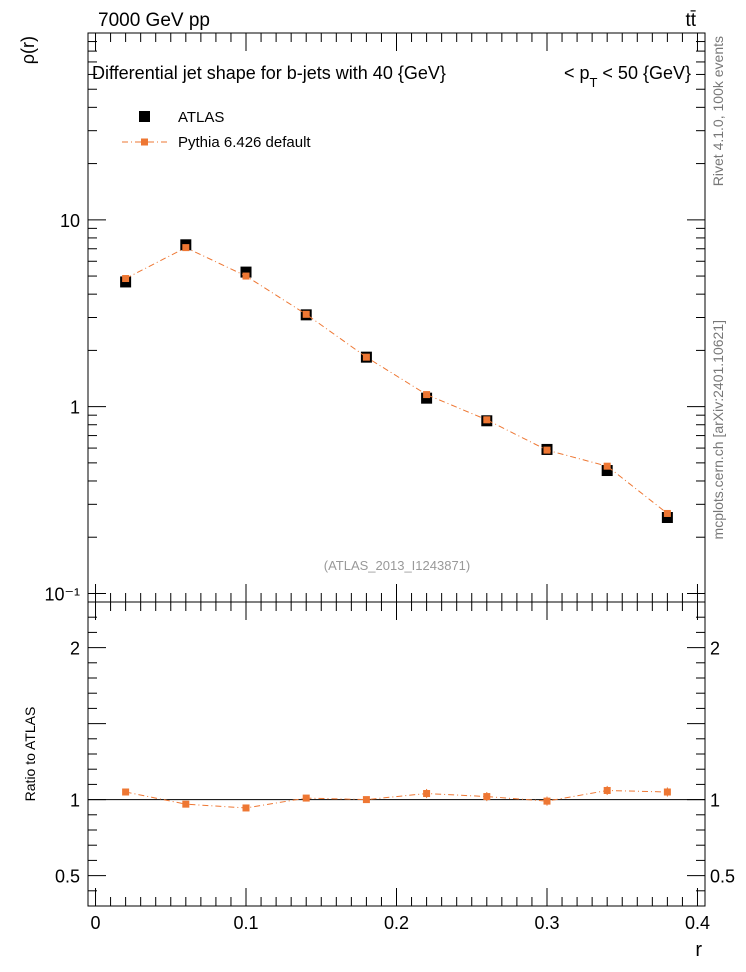  I want to click on ratio-series-line, so click(396, 799).